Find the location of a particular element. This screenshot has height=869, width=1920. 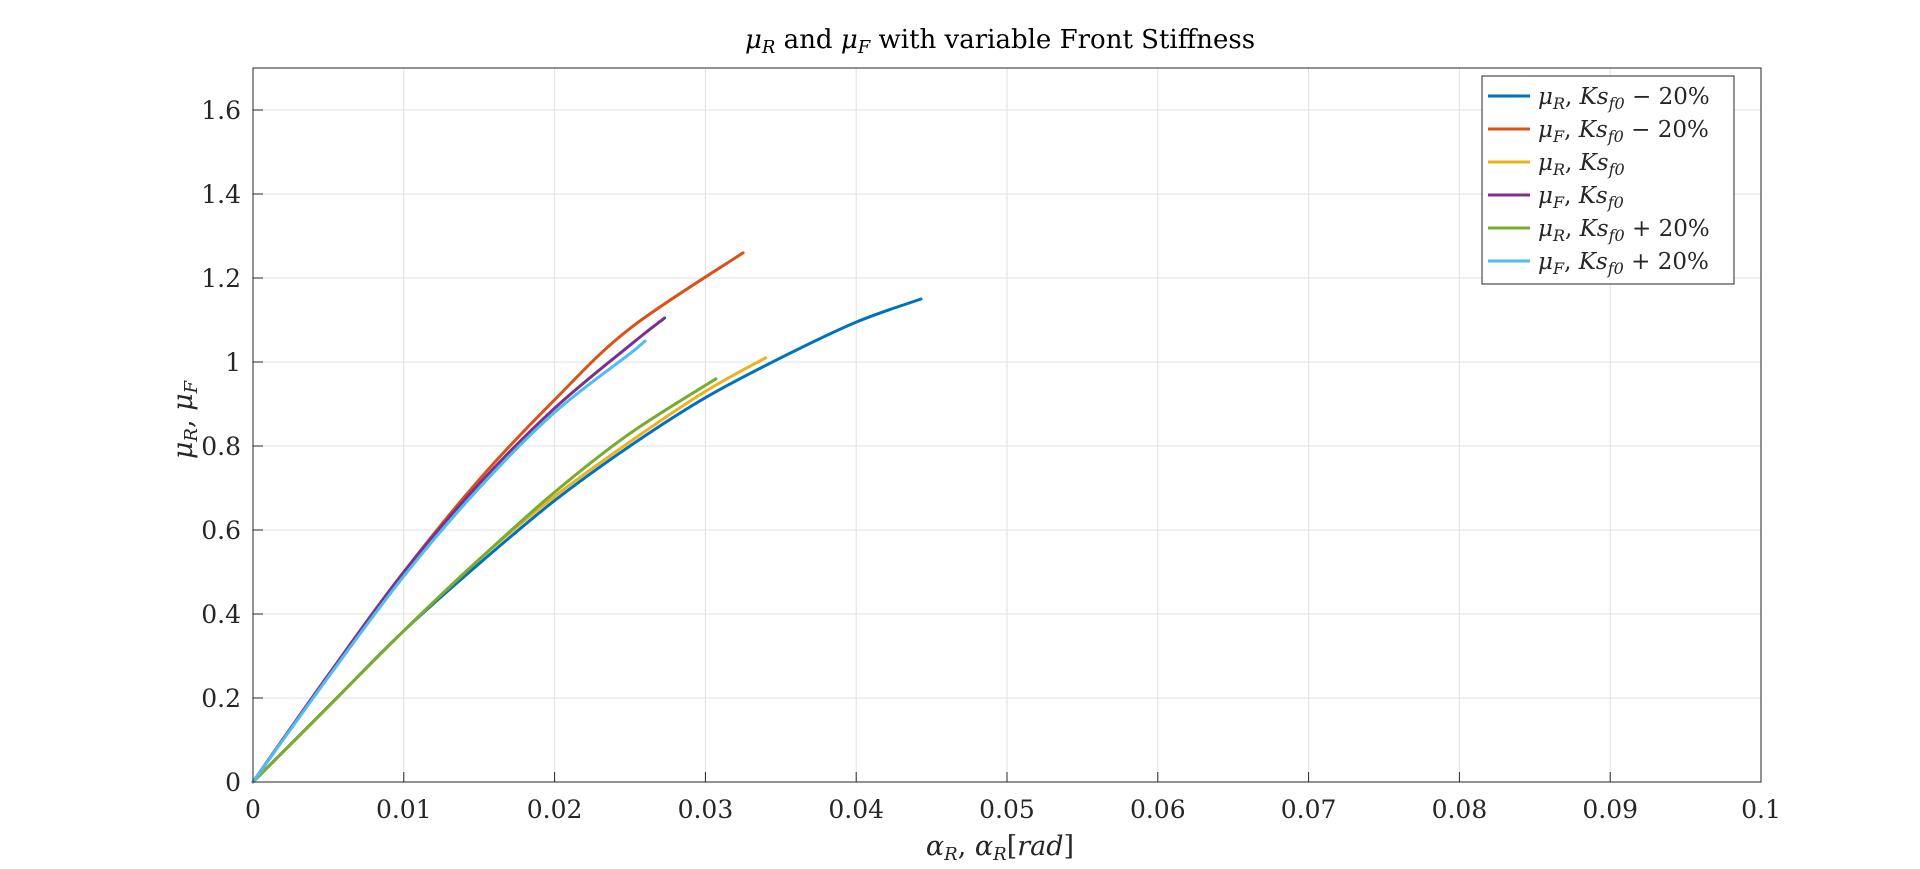

x-tick-label: 0.01 is located at coordinates (404, 809).